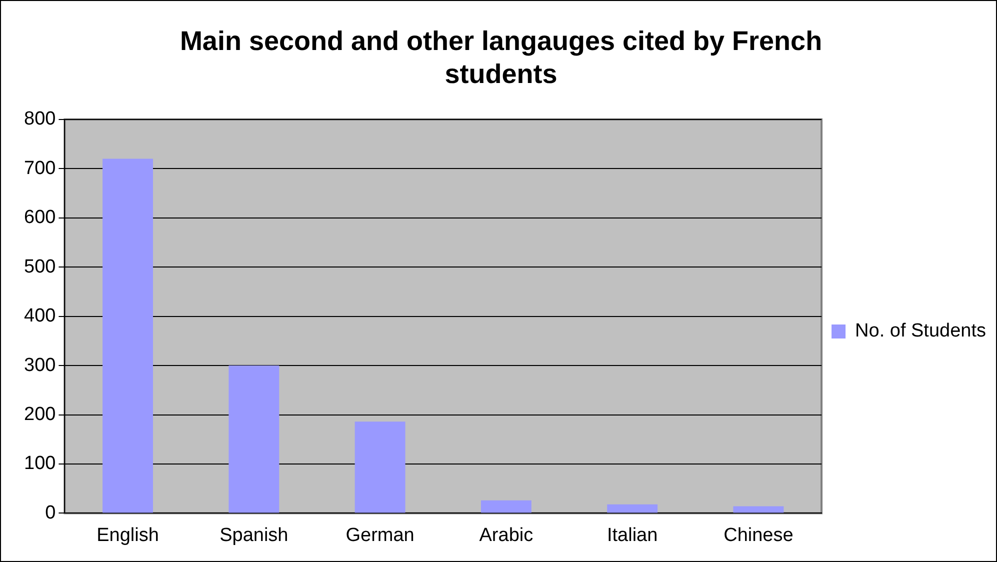  I want to click on y-tick-label: 800, so click(40, 119).